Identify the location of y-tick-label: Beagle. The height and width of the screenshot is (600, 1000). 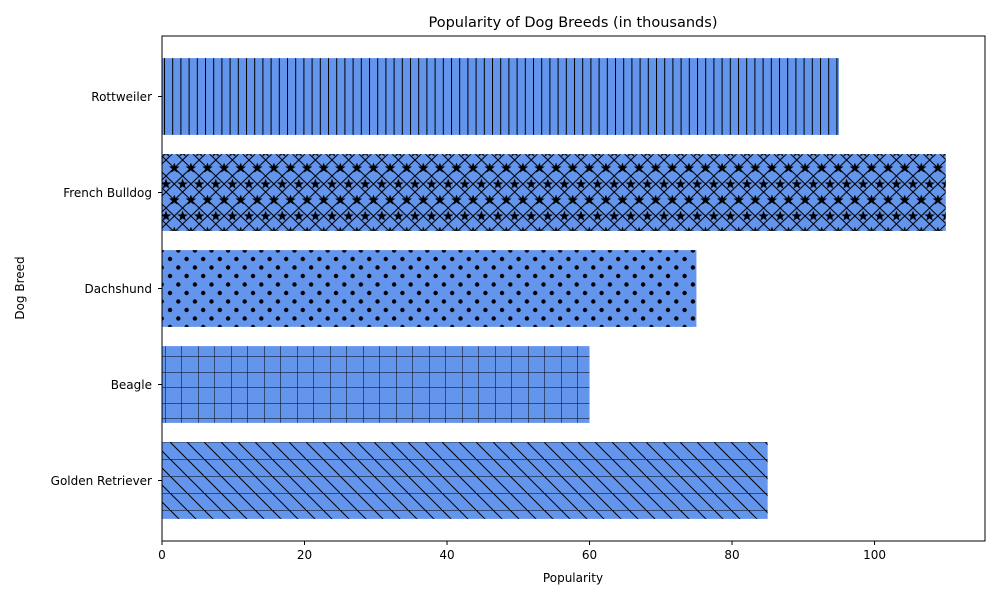
(131, 385).